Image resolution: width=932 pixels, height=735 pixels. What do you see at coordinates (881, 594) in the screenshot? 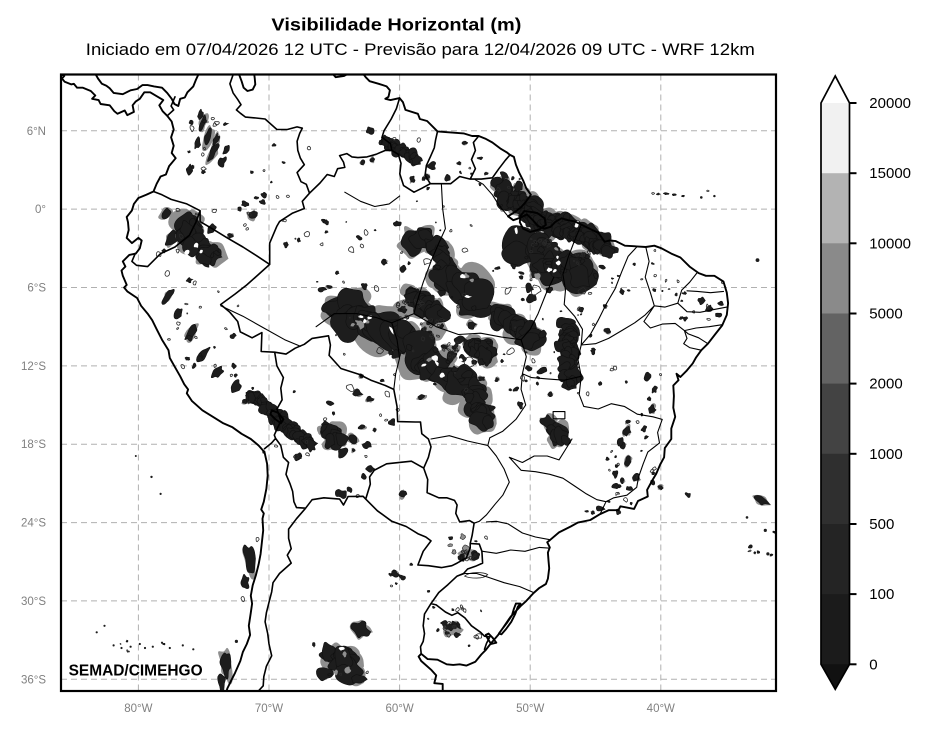
I see `svg-text: 100` at bounding box center [881, 594].